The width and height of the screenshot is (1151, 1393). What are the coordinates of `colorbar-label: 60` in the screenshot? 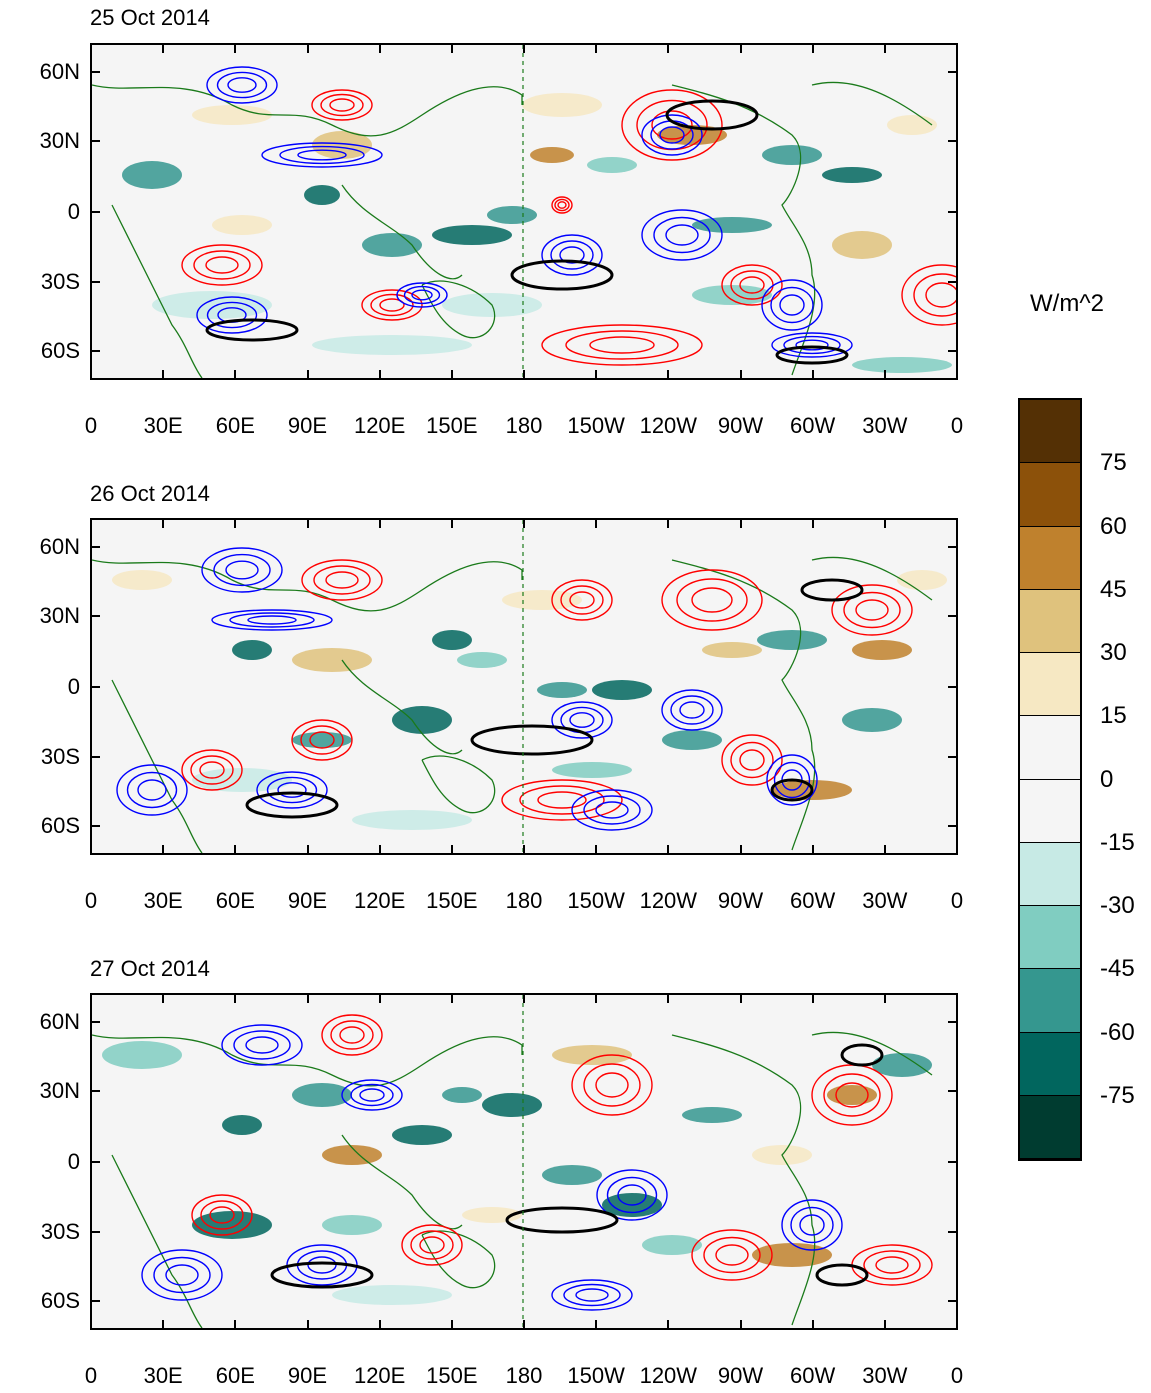 It's located at (1113, 526).